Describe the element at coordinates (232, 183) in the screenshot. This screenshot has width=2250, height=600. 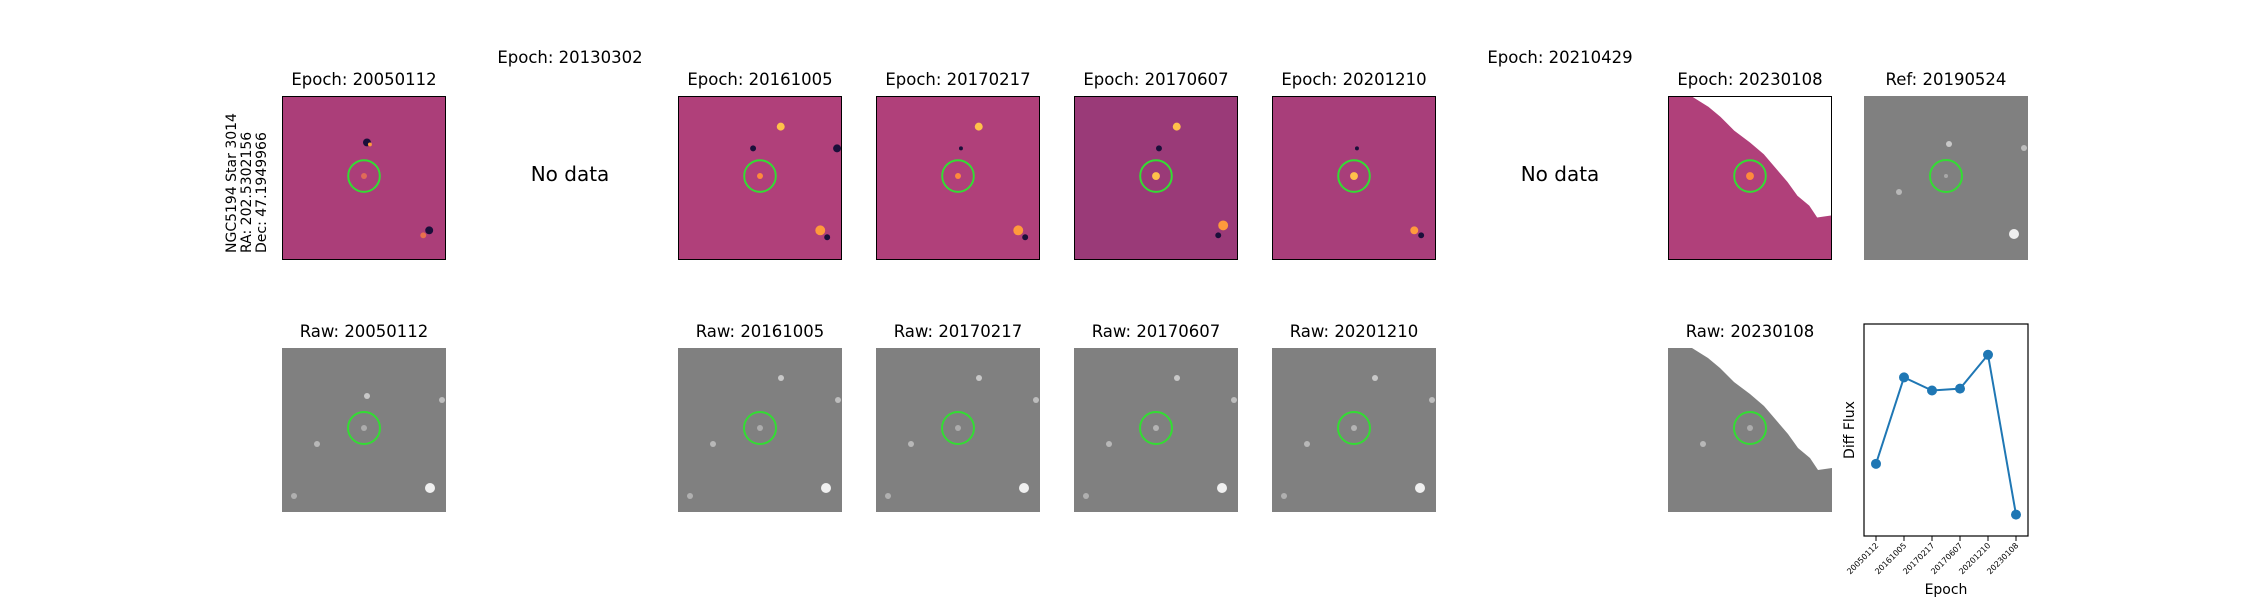
I see `star-name: NGC5194 Star 3014` at that location.